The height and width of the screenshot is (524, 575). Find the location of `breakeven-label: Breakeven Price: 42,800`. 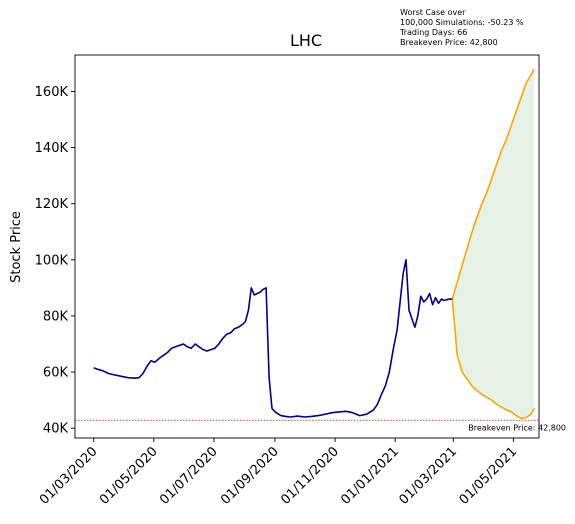

breakeven-label: Breakeven Price: 42,800 is located at coordinates (517, 427).